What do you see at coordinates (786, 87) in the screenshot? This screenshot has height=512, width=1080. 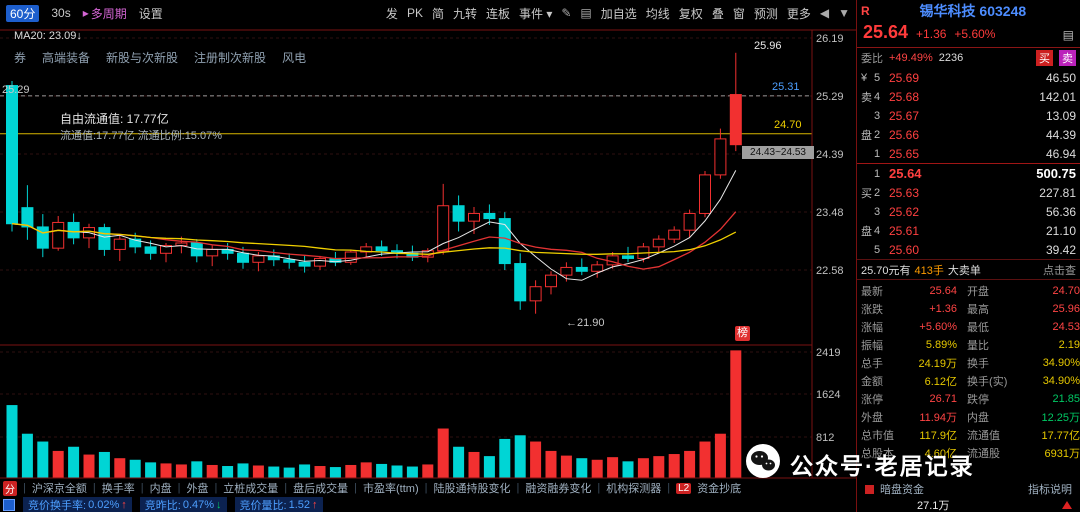 I see `last-close-label: 25.31` at bounding box center [786, 87].